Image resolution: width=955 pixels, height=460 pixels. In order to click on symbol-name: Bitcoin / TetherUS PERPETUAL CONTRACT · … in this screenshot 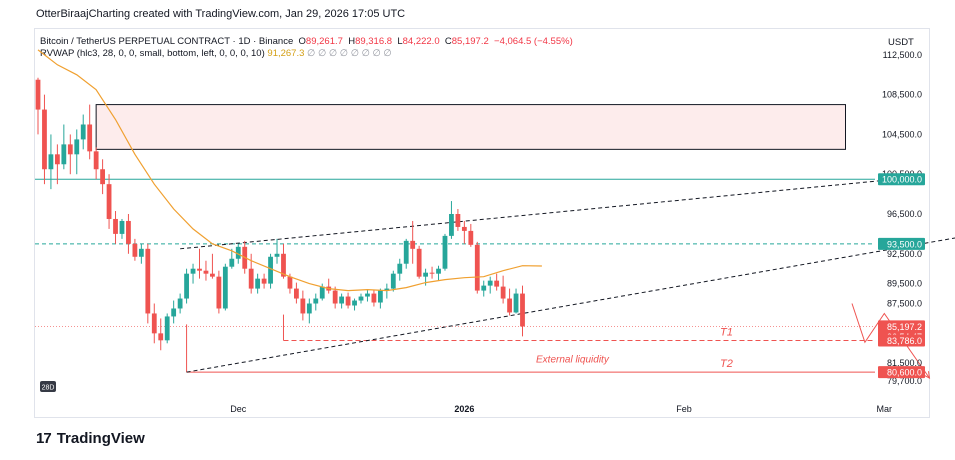, I will do `click(167, 41)`.